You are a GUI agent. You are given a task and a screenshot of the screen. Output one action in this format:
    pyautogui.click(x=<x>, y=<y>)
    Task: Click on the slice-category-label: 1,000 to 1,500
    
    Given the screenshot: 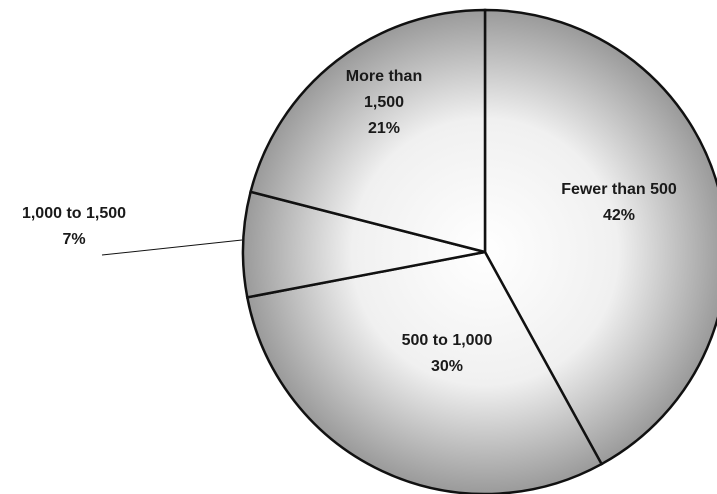 What is the action you would take?
    pyautogui.click(x=74, y=213)
    